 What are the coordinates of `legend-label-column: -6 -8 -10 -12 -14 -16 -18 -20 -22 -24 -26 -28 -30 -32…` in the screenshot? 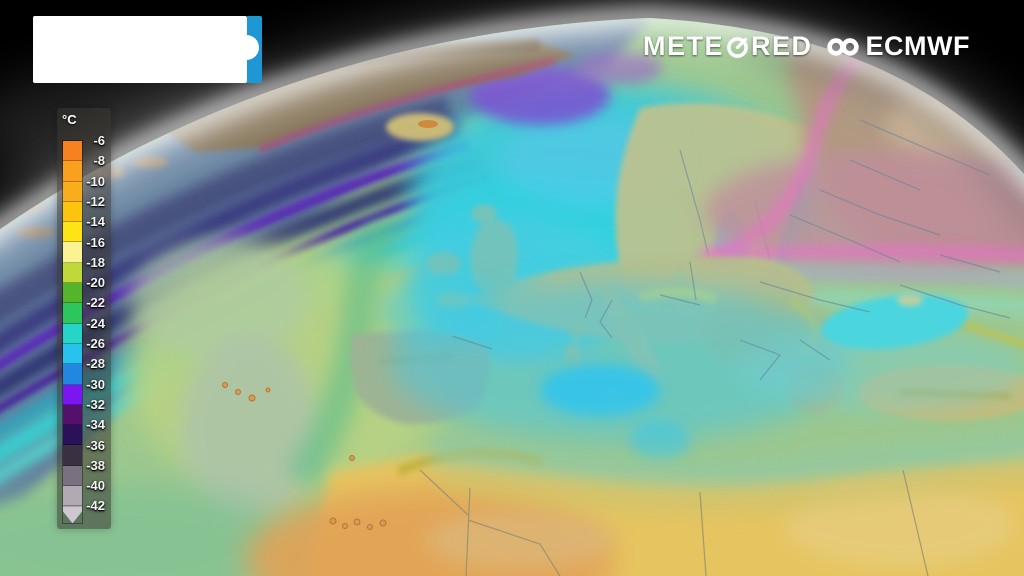 It's located at (84, 318).